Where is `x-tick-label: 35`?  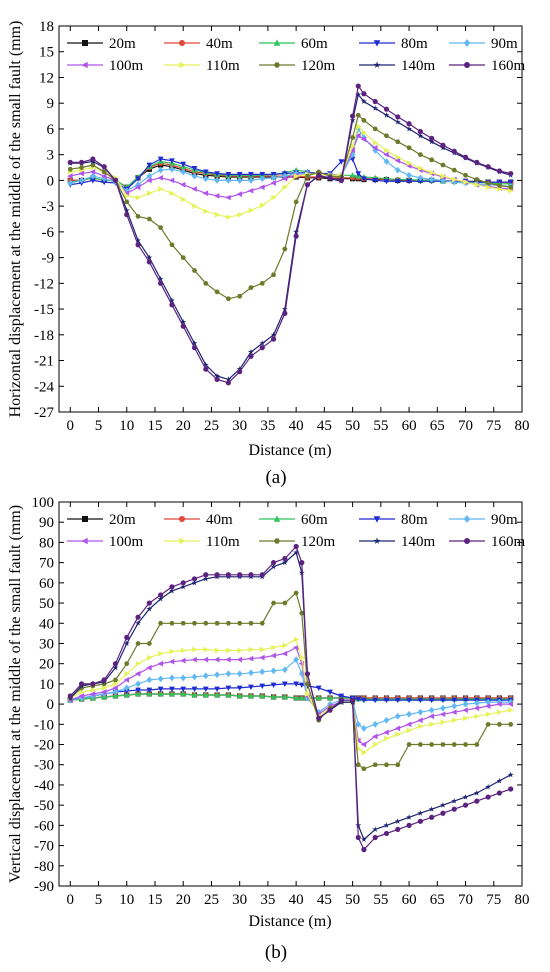
x-tick-label: 35 is located at coordinates (267, 426).